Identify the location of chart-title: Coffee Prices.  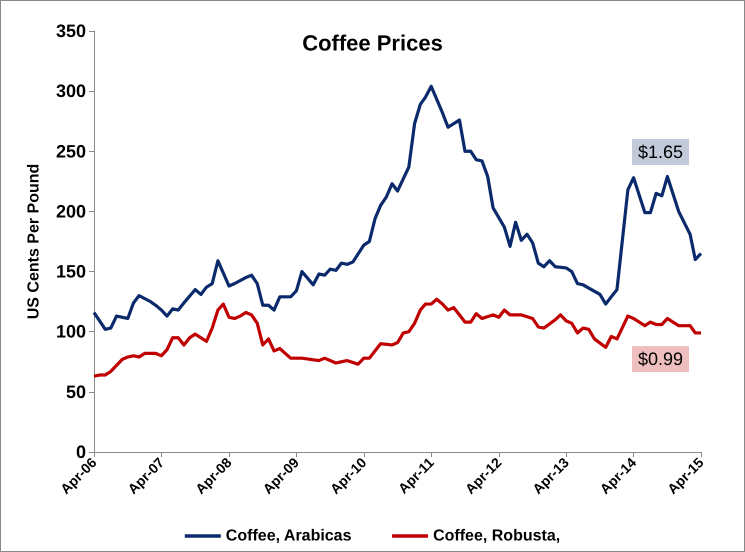
(372, 43).